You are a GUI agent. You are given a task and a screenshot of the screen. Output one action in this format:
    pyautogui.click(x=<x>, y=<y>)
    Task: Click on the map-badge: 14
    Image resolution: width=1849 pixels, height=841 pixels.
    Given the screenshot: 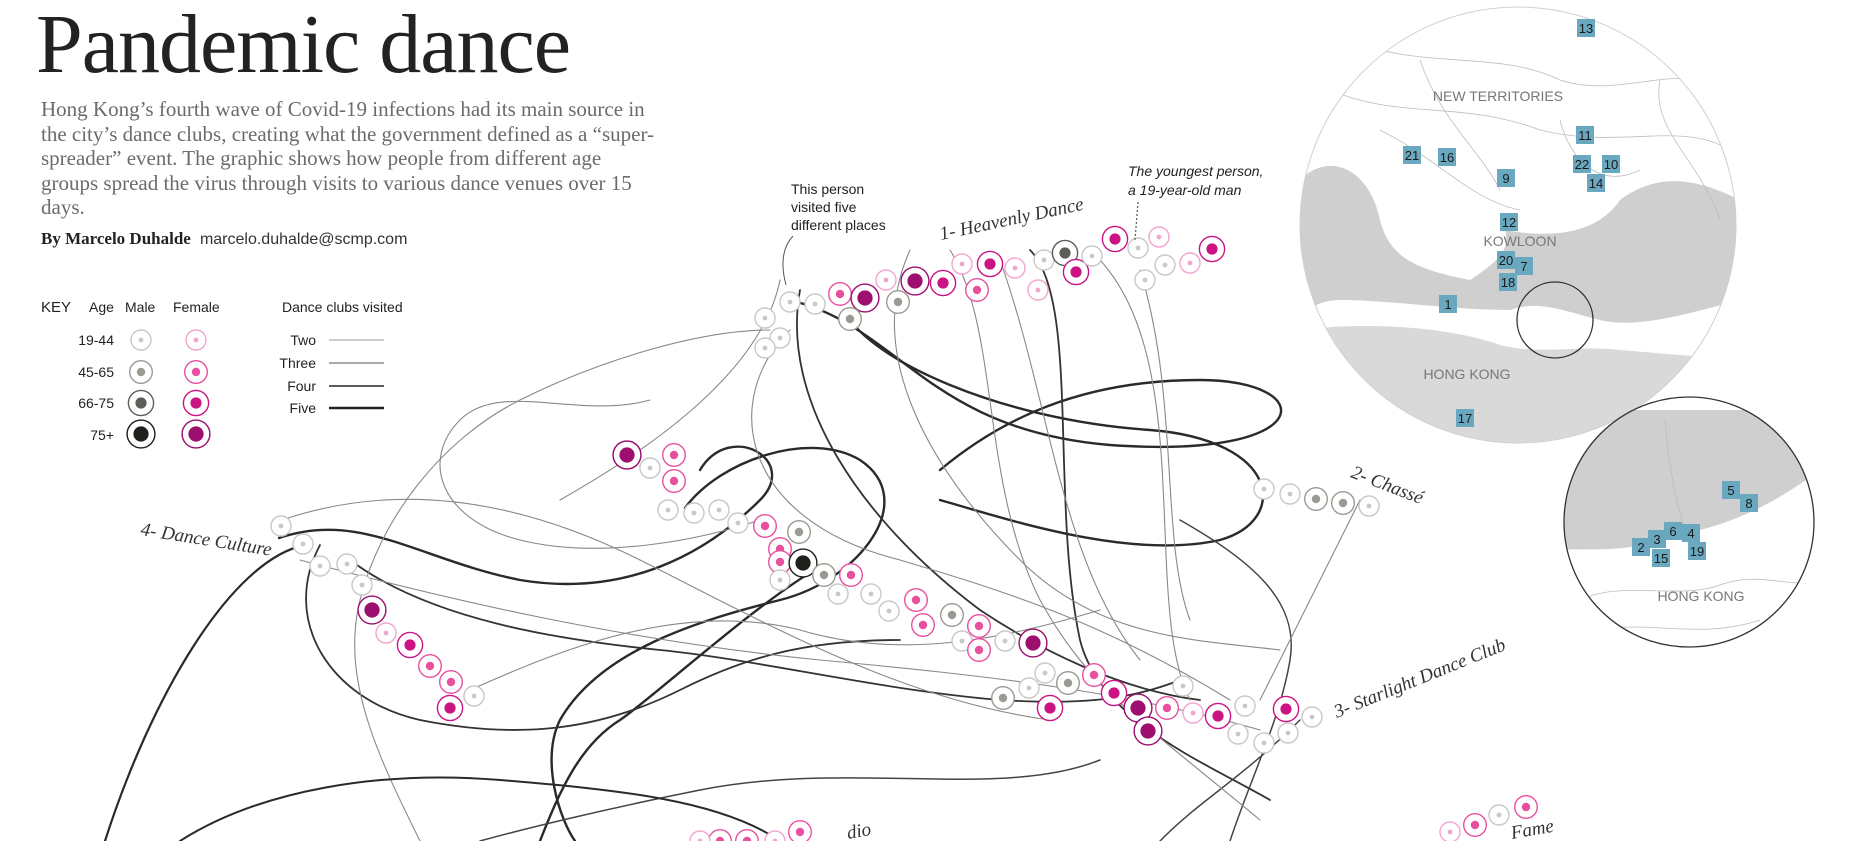 What is the action you would take?
    pyautogui.click(x=1596, y=183)
    